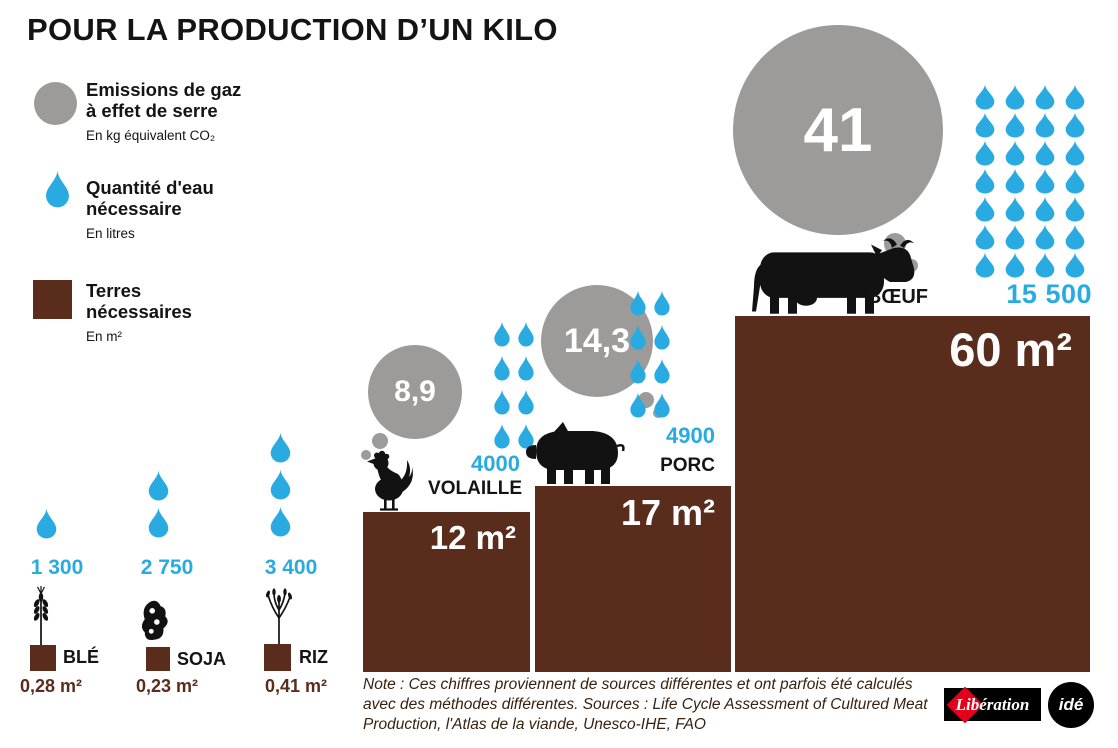 The width and height of the screenshot is (1118, 748). Describe the element at coordinates (277, 657) in the screenshot. I see `land-square-riz` at that location.